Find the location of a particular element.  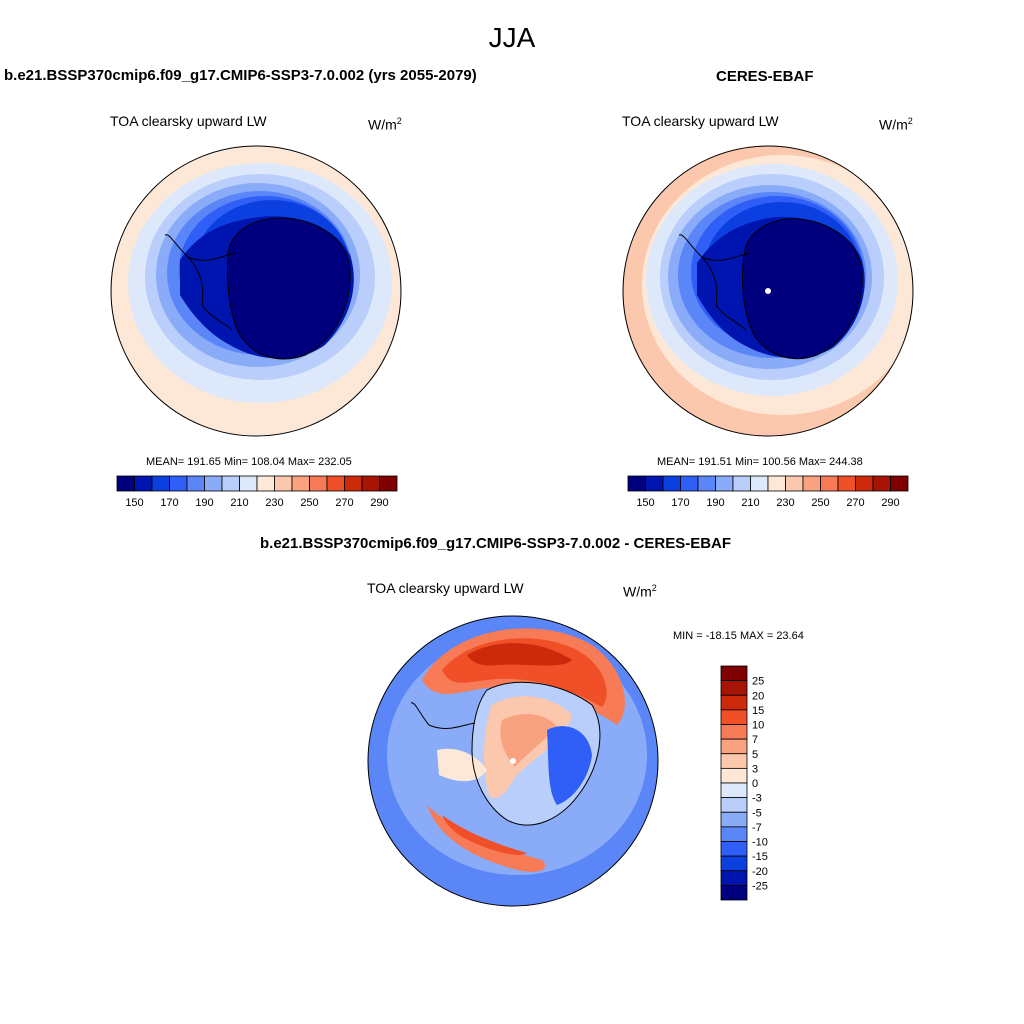

panel-3-colorbar-tick-label: 0 is located at coordinates (755, 784).